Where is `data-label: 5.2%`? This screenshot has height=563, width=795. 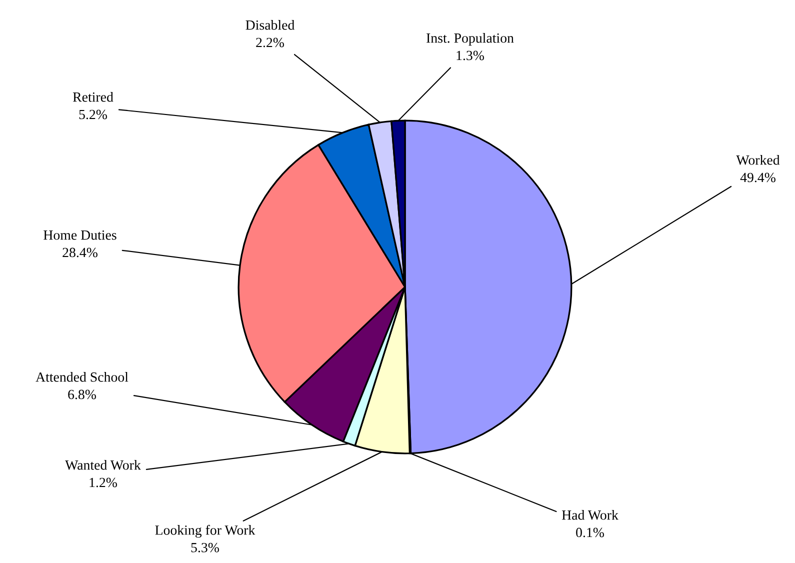 data-label: 5.2% is located at coordinates (93, 115).